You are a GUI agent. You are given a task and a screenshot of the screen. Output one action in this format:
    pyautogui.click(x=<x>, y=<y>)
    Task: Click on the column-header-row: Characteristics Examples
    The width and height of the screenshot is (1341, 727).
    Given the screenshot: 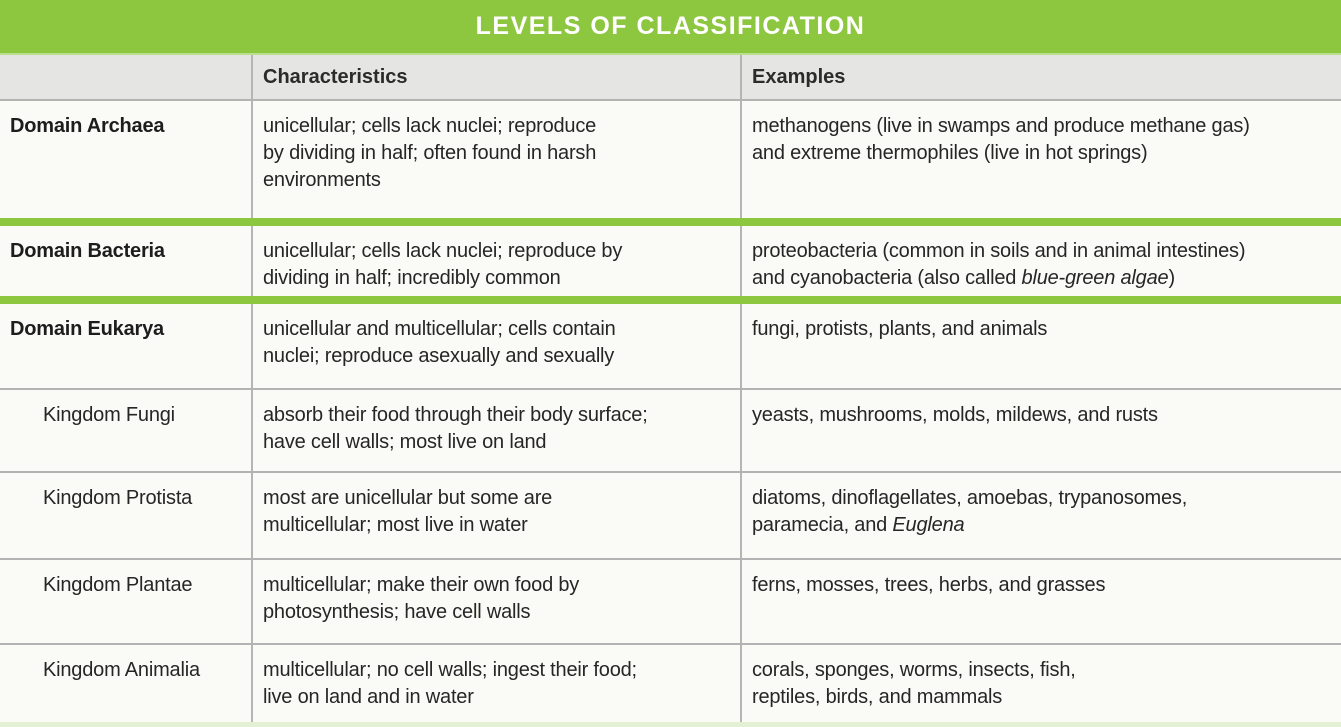 What is the action you would take?
    pyautogui.click(x=670, y=77)
    